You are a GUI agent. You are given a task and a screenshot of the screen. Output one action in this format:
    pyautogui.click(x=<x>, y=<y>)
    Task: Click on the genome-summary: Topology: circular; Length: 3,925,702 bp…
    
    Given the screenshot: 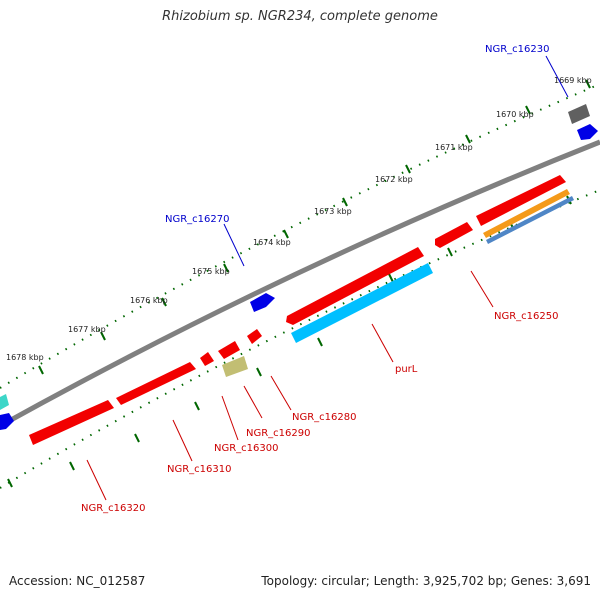 What is the action you would take?
    pyautogui.click(x=426, y=581)
    